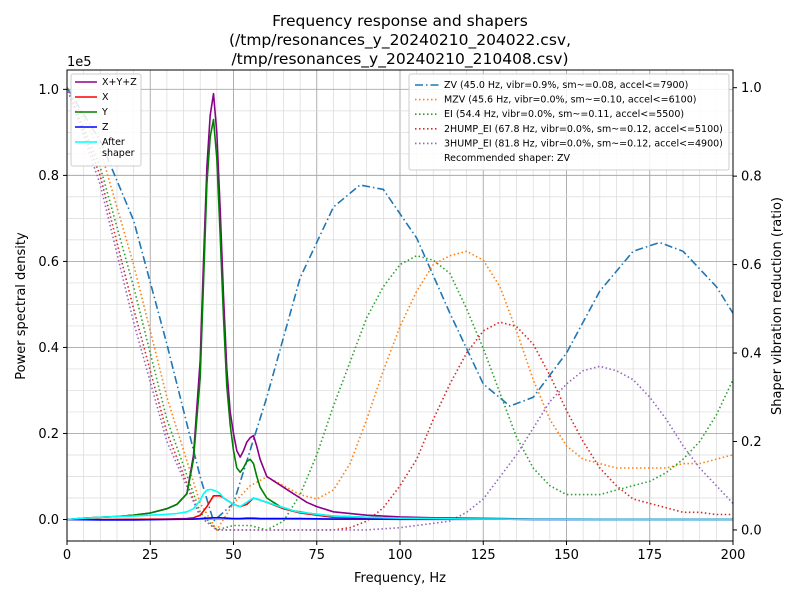 The height and width of the screenshot is (600, 800). What do you see at coordinates (751, 177) in the screenshot?
I see `y2-tick-label: 0.8` at bounding box center [751, 177].